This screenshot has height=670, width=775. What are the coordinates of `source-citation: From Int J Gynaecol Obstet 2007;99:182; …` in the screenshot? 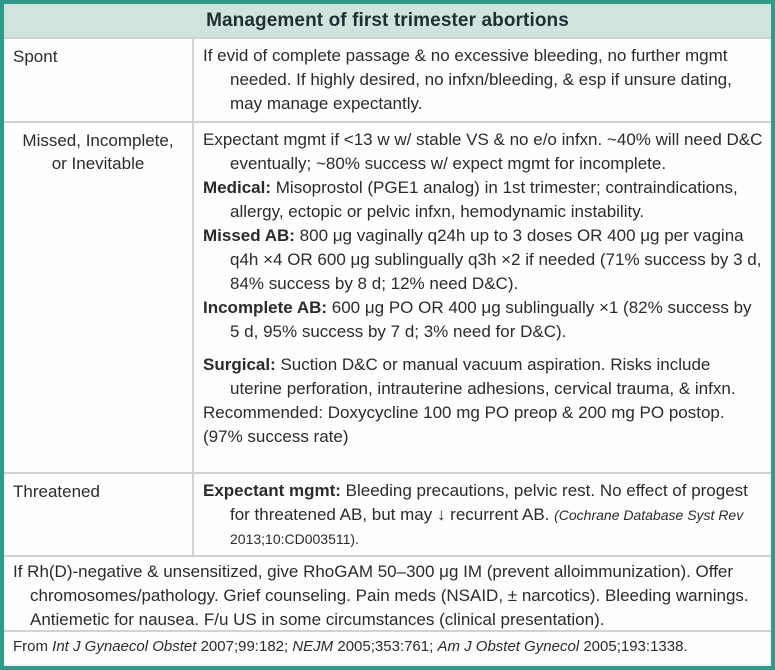 It's located at (387, 648).